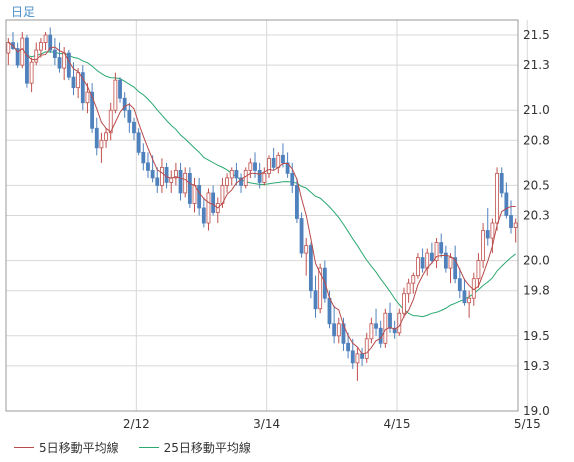  What do you see at coordinates (536, 110) in the screenshot?
I see `y-tick-label: 21.0` at bounding box center [536, 110].